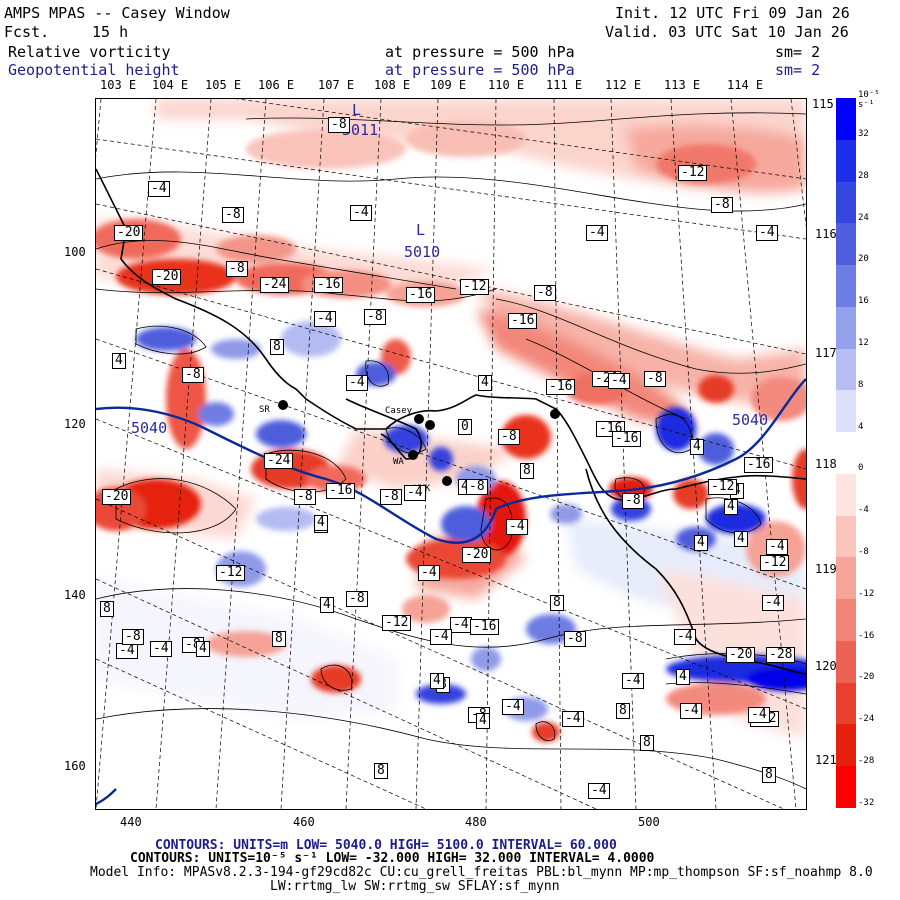 The width and height of the screenshot is (900, 900). Describe the element at coordinates (682, 85) in the screenshot. I see `lon-label: 113 E` at that location.